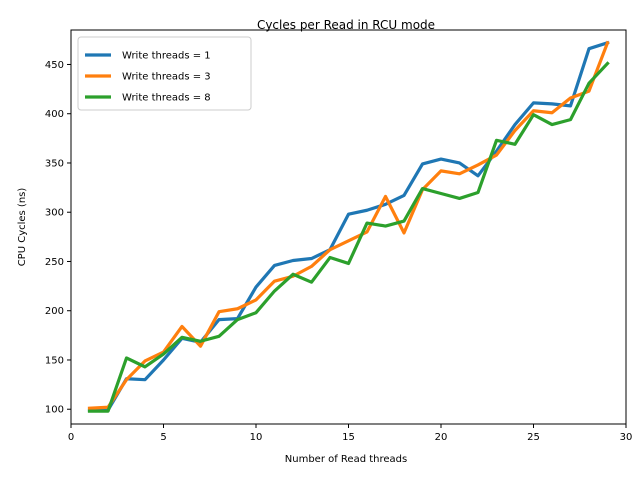 The width and height of the screenshot is (640, 480). What do you see at coordinates (166, 77) in the screenshot?
I see `legend-label: Write threads = 3` at bounding box center [166, 77].